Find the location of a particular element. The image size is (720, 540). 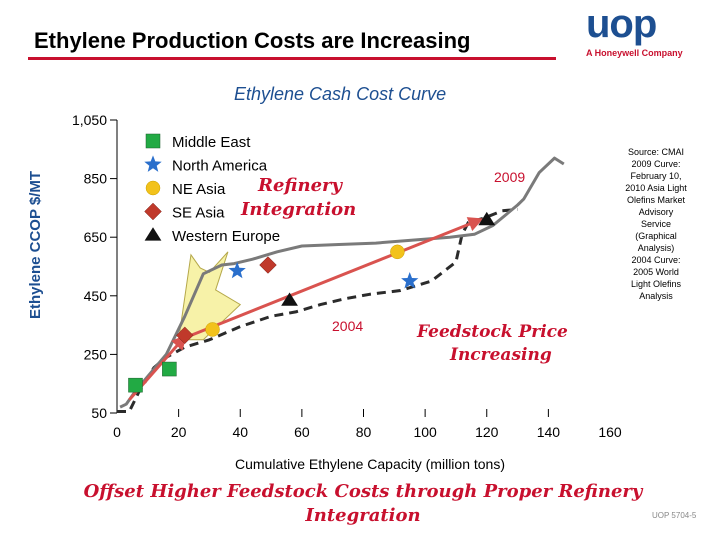

source-line: 2004 Curve: is located at coordinates (656, 260).